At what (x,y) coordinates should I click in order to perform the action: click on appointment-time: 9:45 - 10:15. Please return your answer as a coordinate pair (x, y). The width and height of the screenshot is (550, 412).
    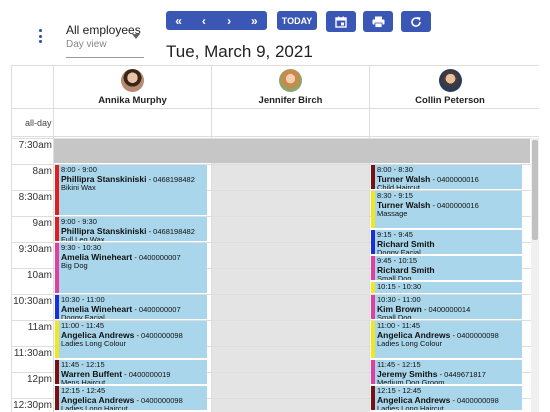
    Looking at the image, I should click on (397, 260).